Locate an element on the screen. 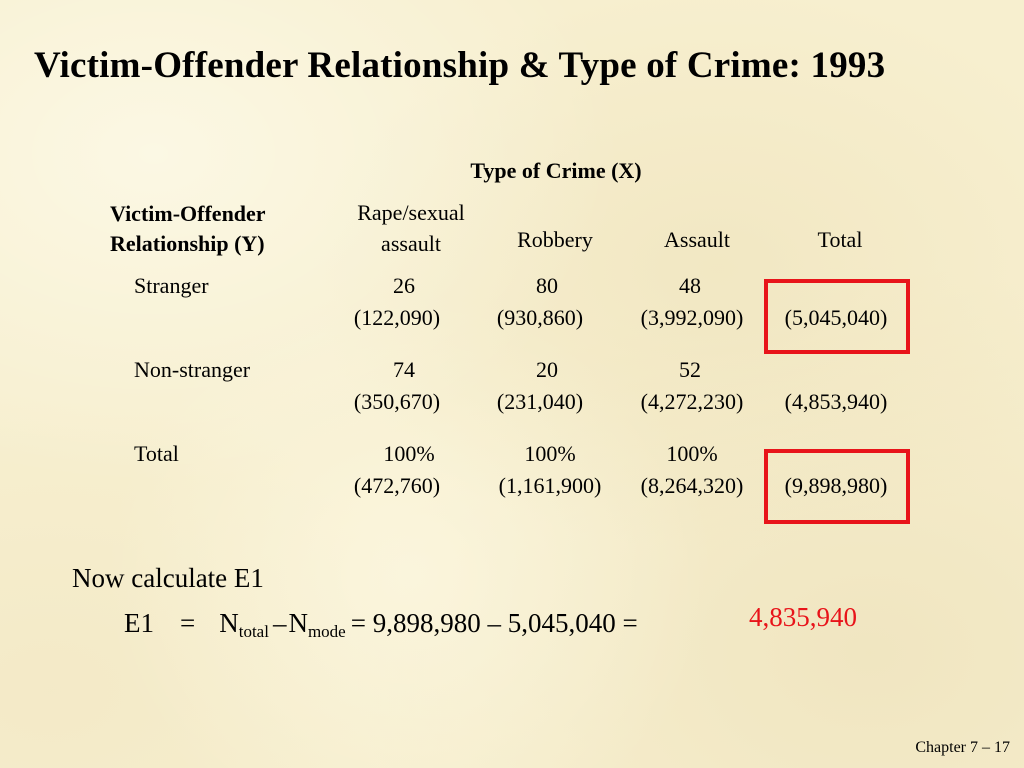  formula-n-mode: Nmode is located at coordinates (317, 624).